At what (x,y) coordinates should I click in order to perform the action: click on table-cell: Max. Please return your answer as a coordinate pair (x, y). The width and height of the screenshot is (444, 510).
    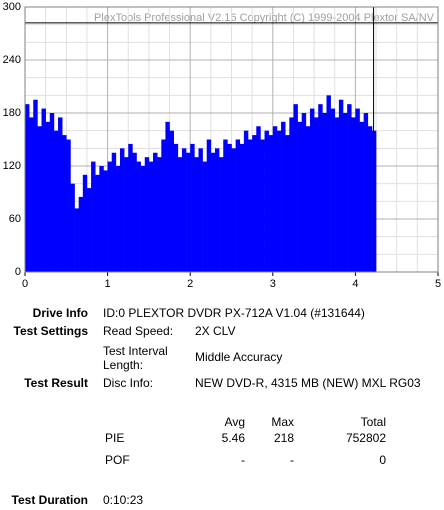
    Looking at the image, I should click on (282, 422).